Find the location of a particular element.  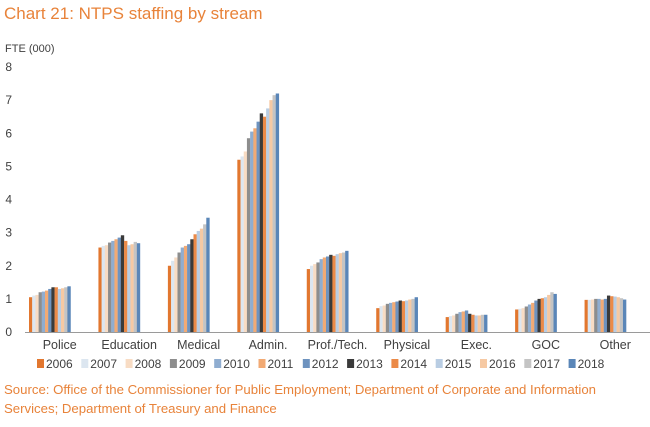

y-tick-label: 6 is located at coordinates (8, 133).